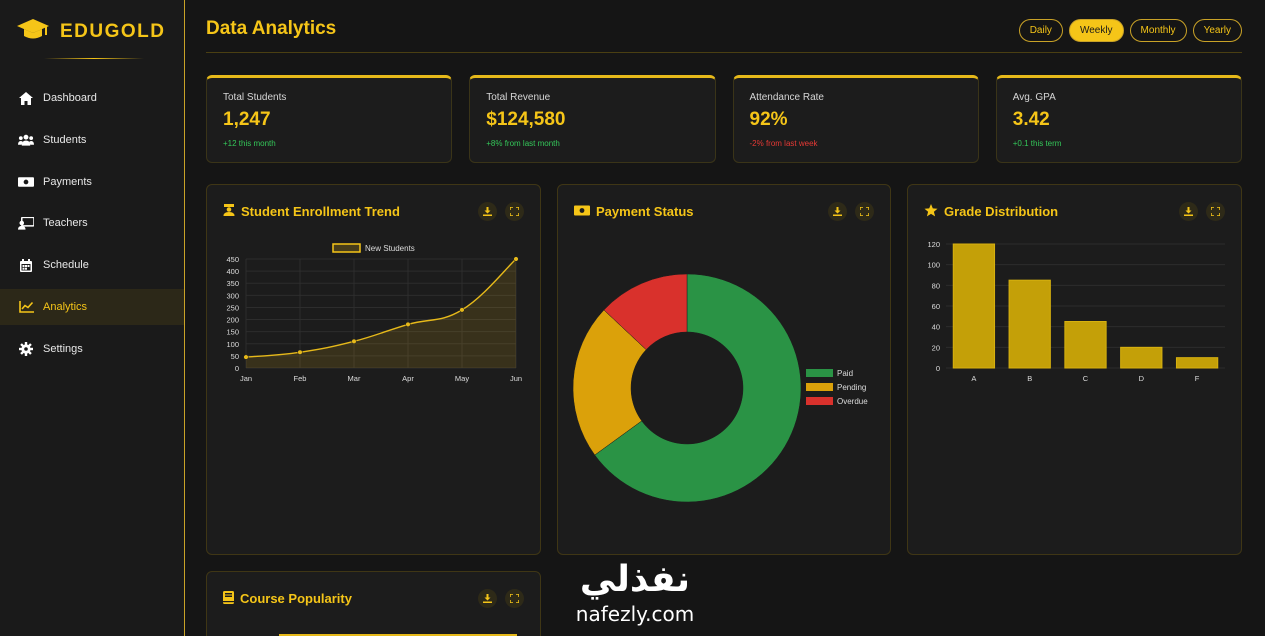 The width and height of the screenshot is (1265, 636). I want to click on gear-icon, so click(26, 349).